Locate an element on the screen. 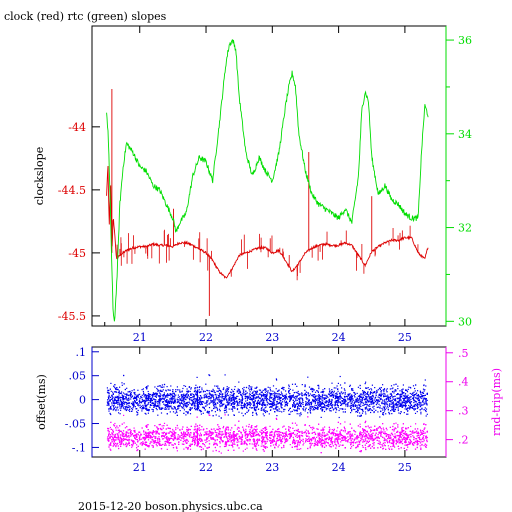  top-left-axis: -44-44.5-45-45.5 is located at coordinates (79, 222).